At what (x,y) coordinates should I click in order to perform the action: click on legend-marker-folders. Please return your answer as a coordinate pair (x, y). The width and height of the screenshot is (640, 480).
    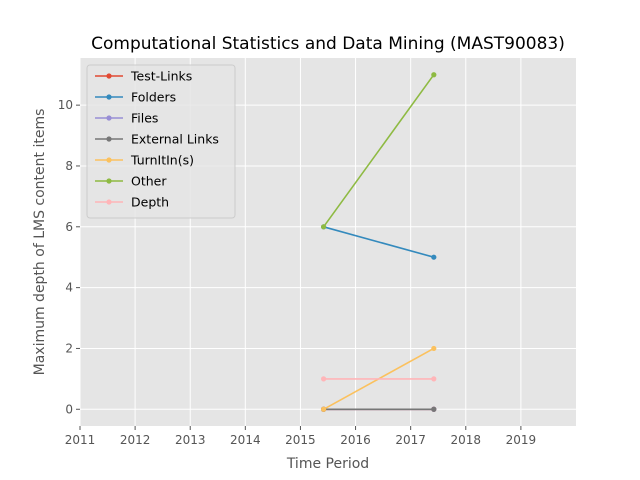
    Looking at the image, I should click on (109, 97).